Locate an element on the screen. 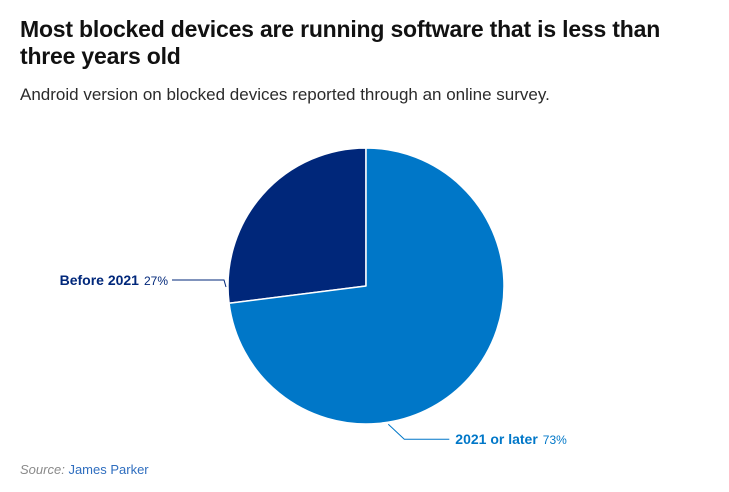  leader-line-before-2021 is located at coordinates (199, 283).